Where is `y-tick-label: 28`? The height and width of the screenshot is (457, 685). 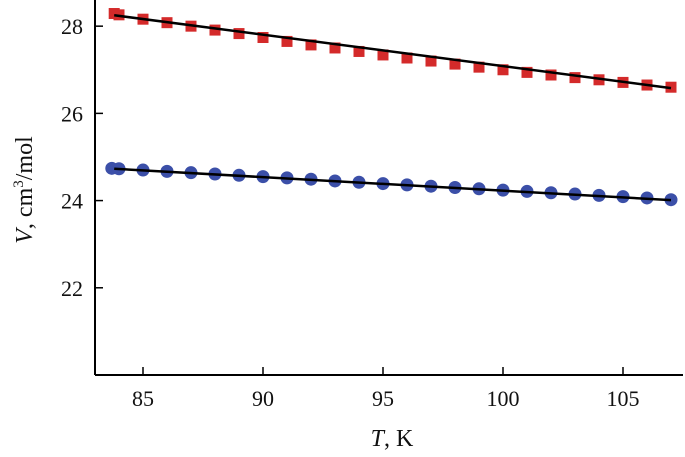
y-tick-label: 28 is located at coordinates (72, 26).